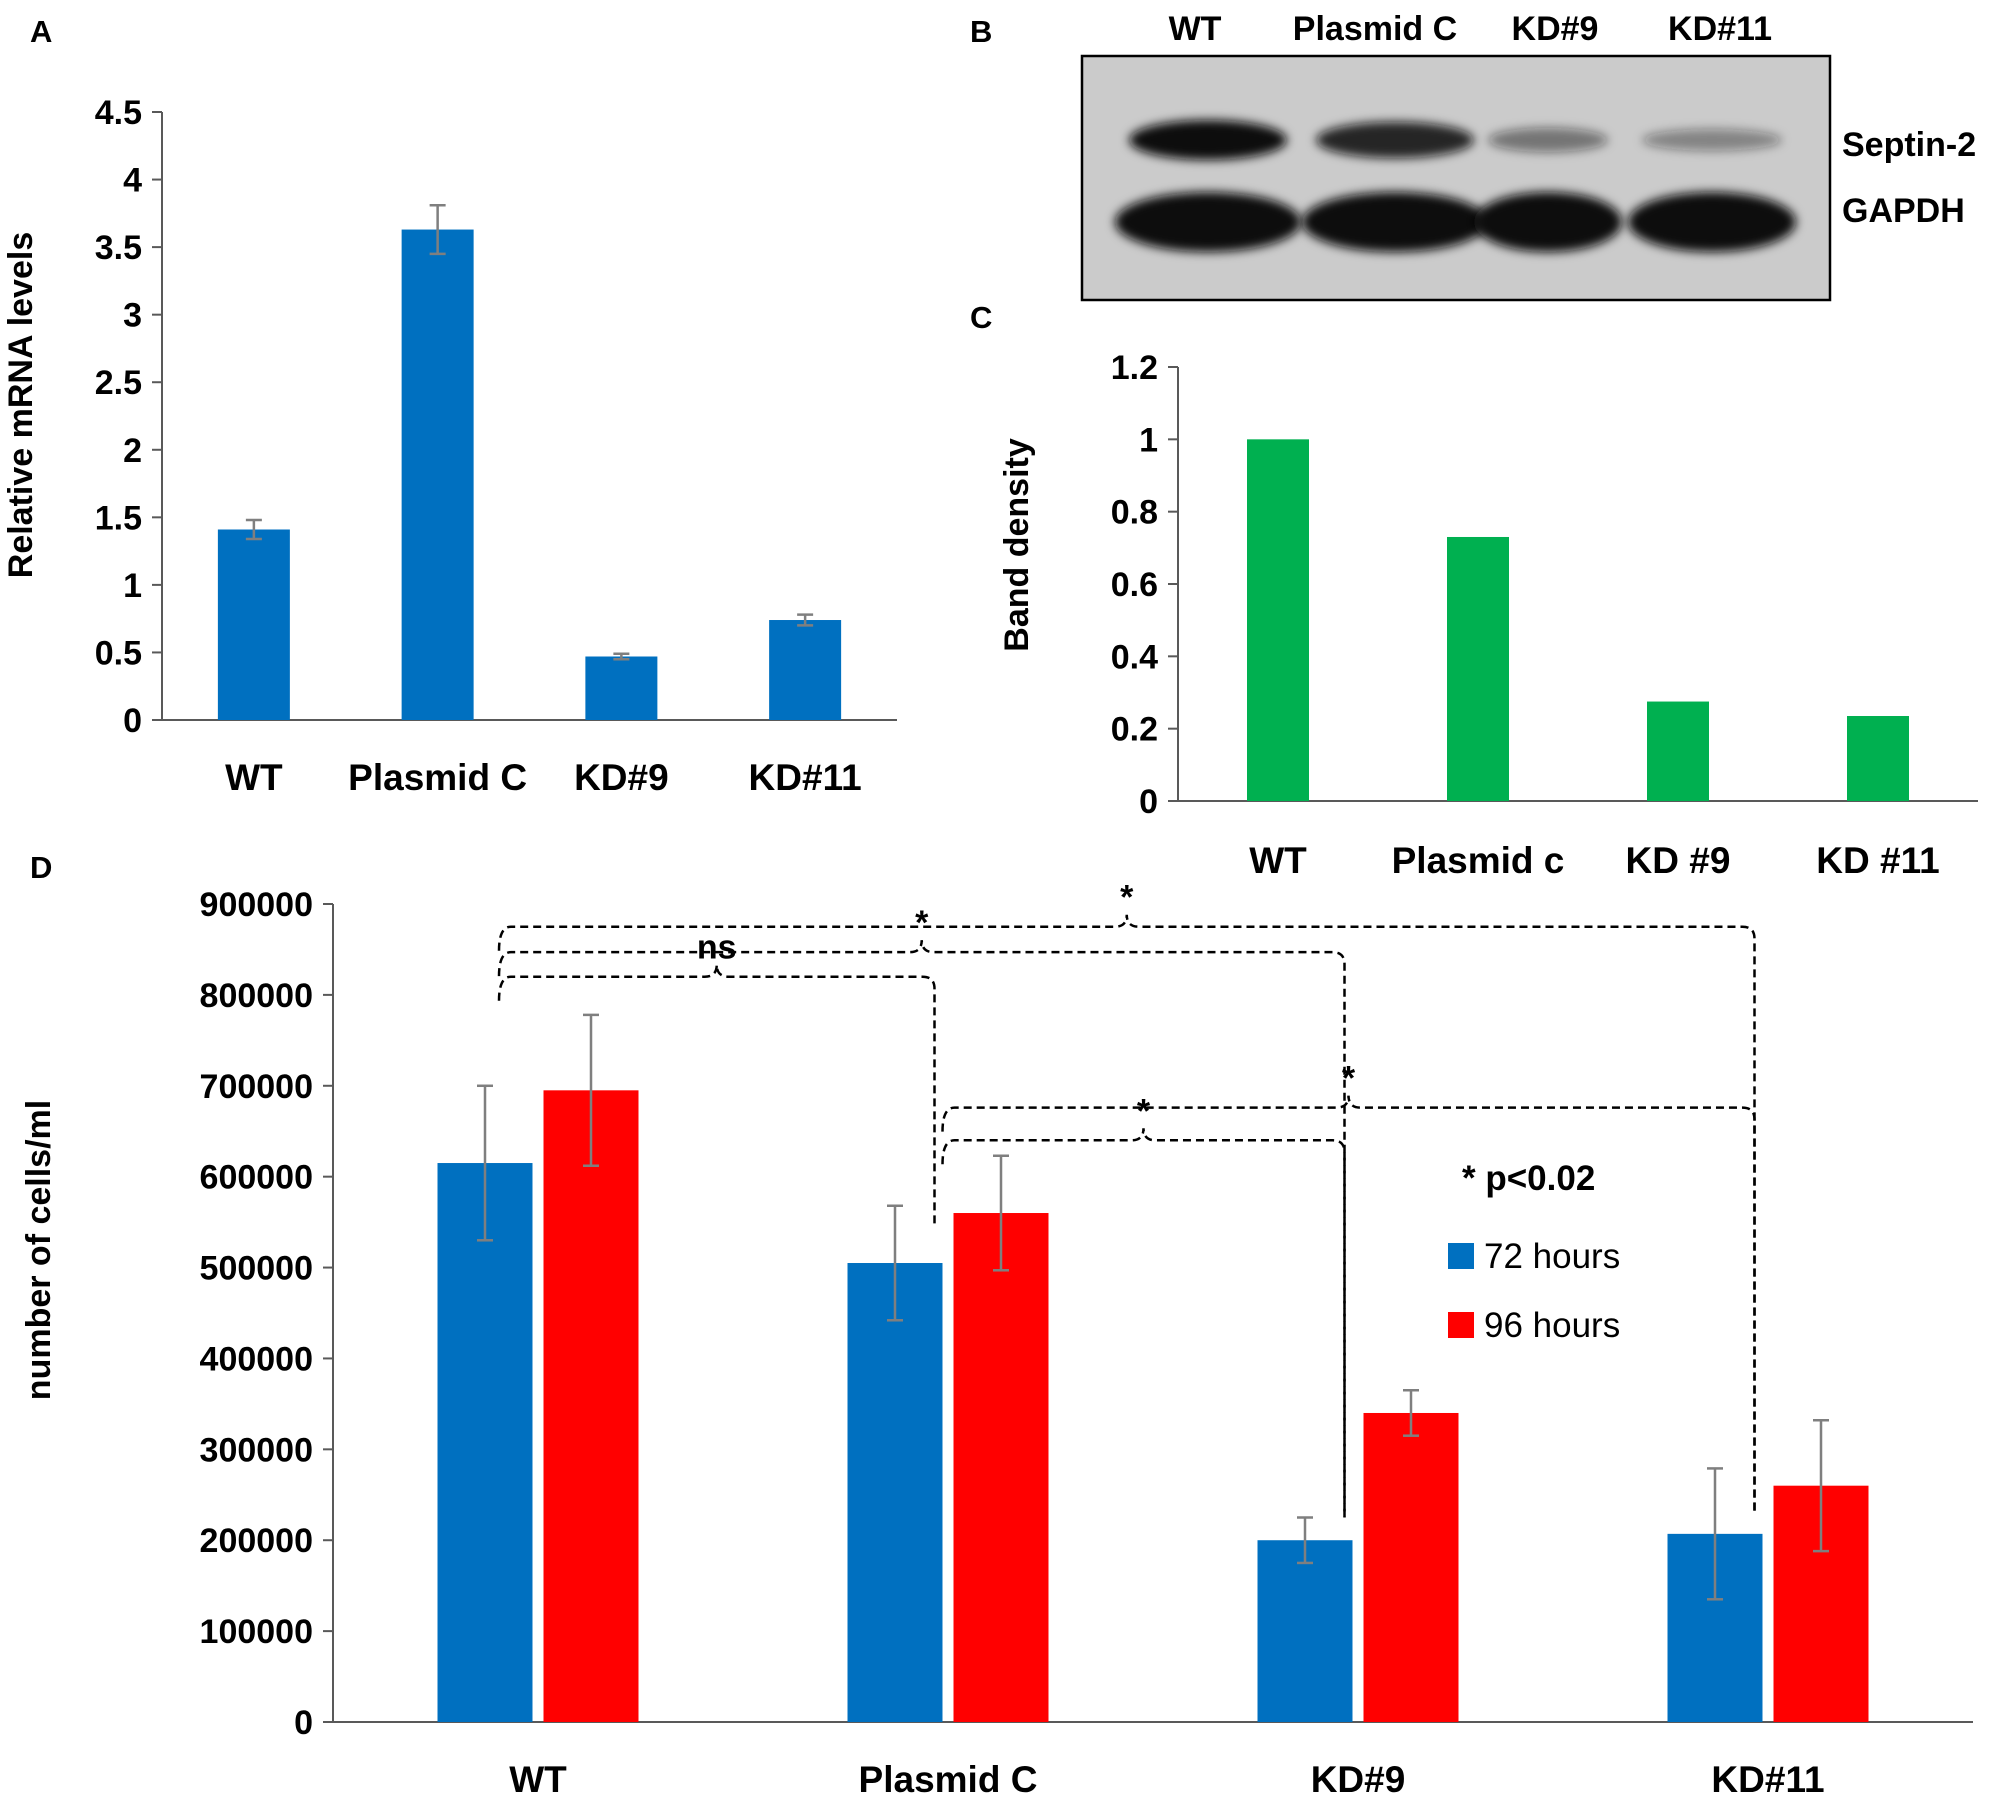 The width and height of the screenshot is (2000, 1796). I want to click on blot-lane-label-wt: WT, so click(1195, 29).